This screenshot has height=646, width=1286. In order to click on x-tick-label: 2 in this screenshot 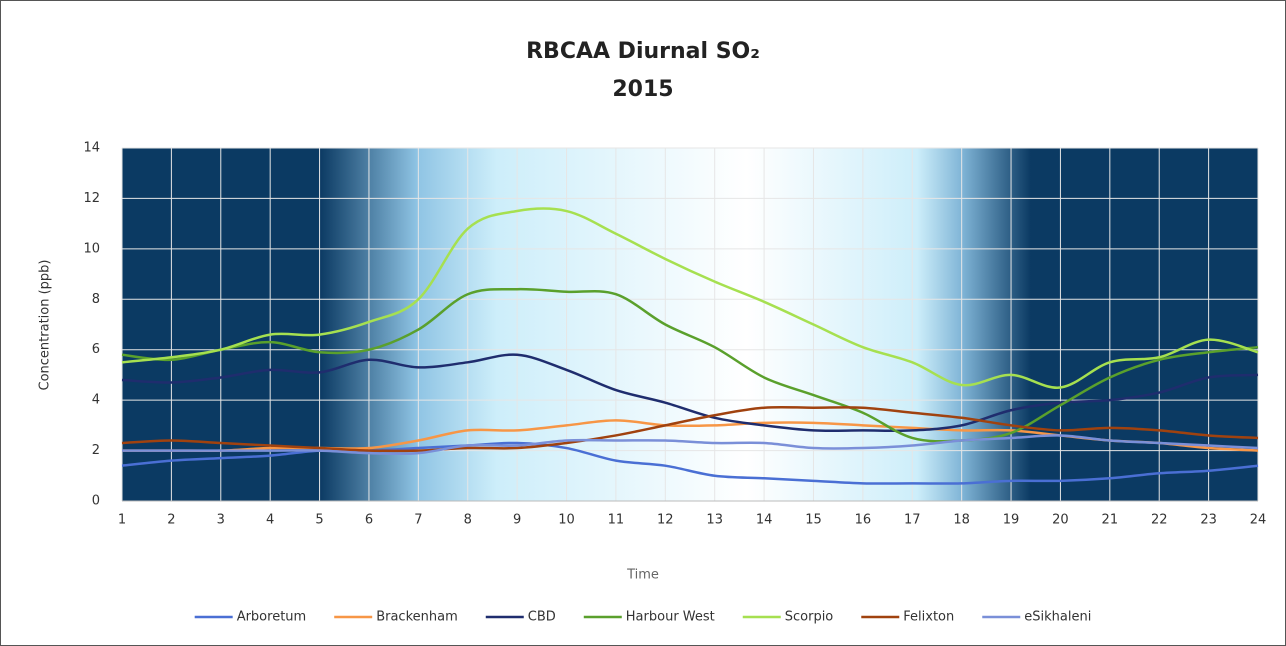, I will do `click(171, 520)`.